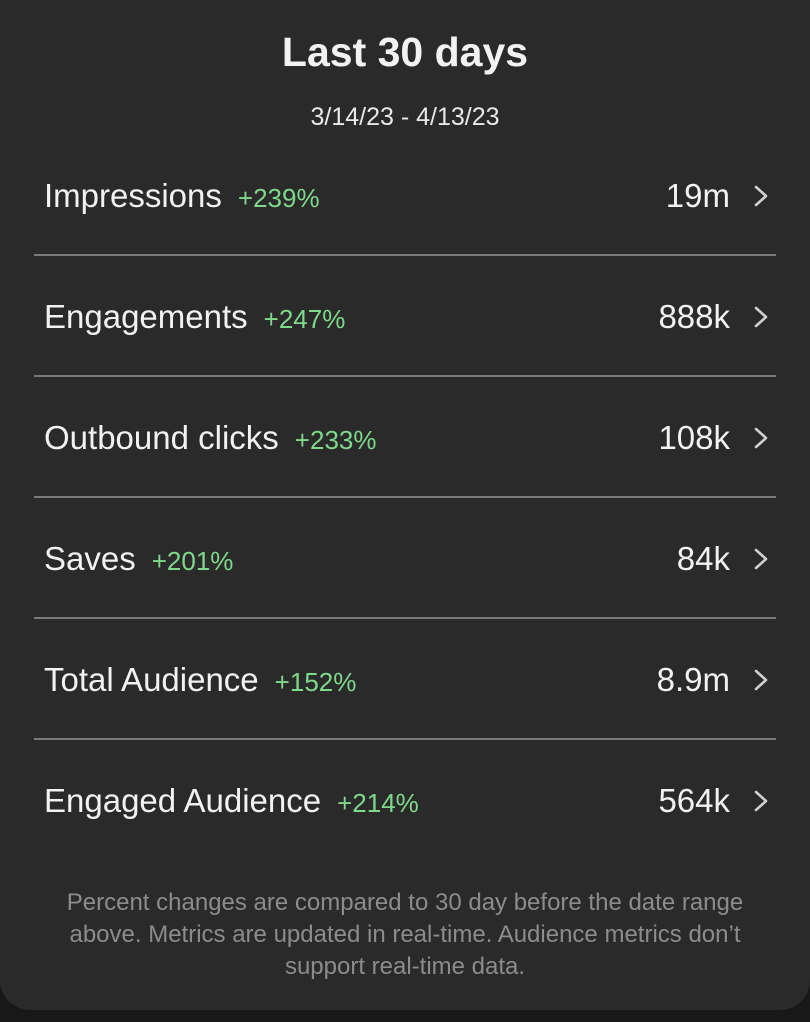 The height and width of the screenshot is (1022, 810). Describe the element at coordinates (405, 52) in the screenshot. I see `page-title: Last 30 days` at that location.